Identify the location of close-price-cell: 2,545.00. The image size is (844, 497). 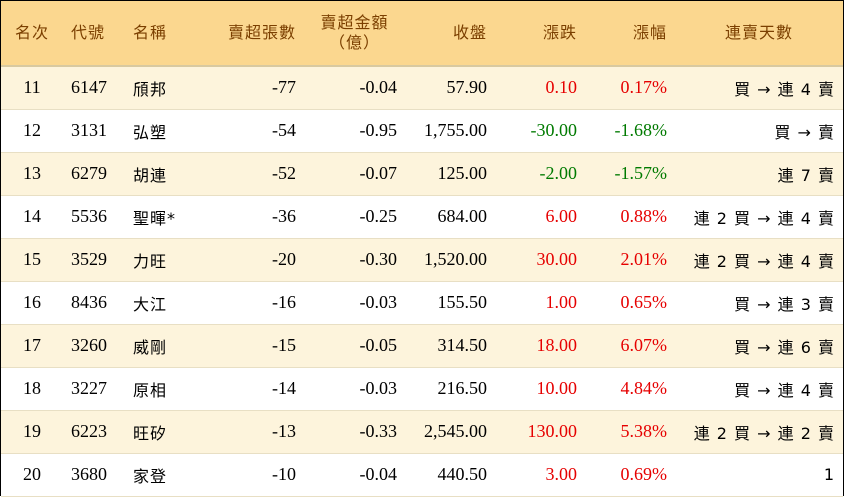
(450, 432).